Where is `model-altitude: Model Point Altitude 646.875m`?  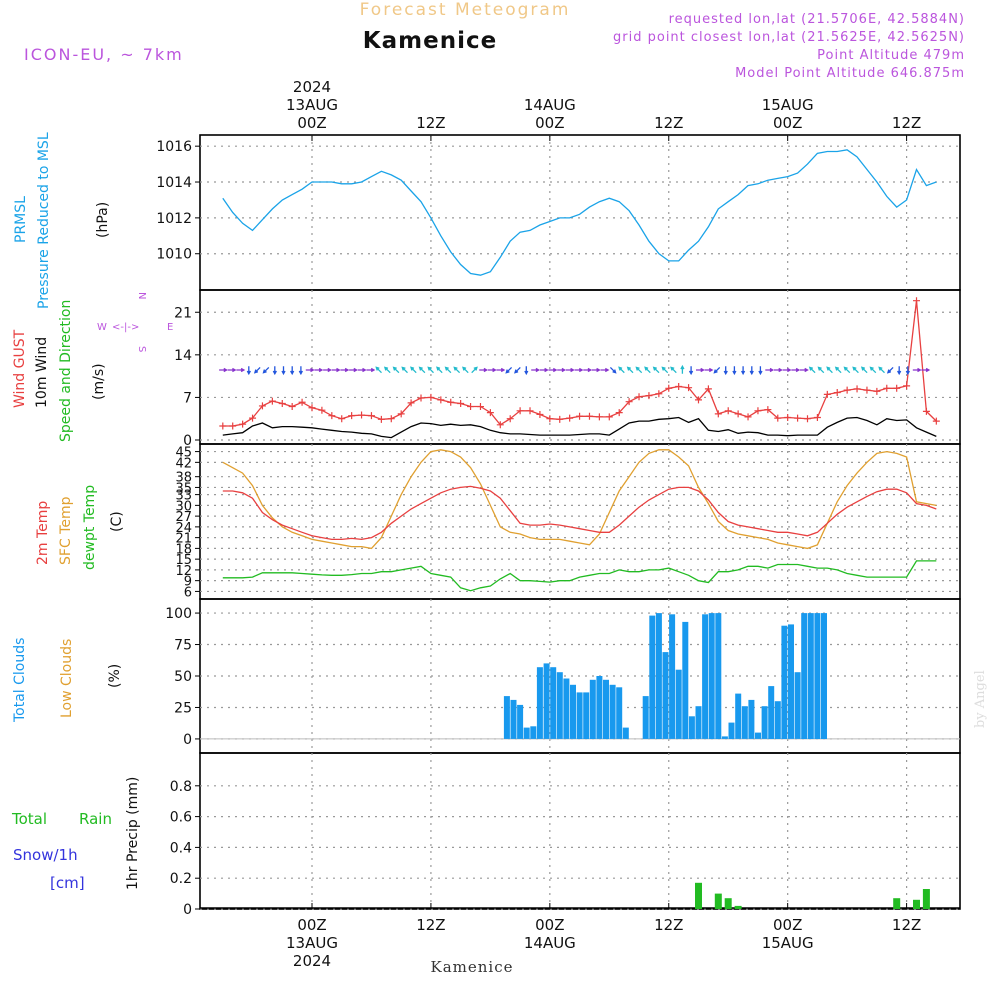 model-altitude: Model Point Altitude 646.875m is located at coordinates (850, 73).